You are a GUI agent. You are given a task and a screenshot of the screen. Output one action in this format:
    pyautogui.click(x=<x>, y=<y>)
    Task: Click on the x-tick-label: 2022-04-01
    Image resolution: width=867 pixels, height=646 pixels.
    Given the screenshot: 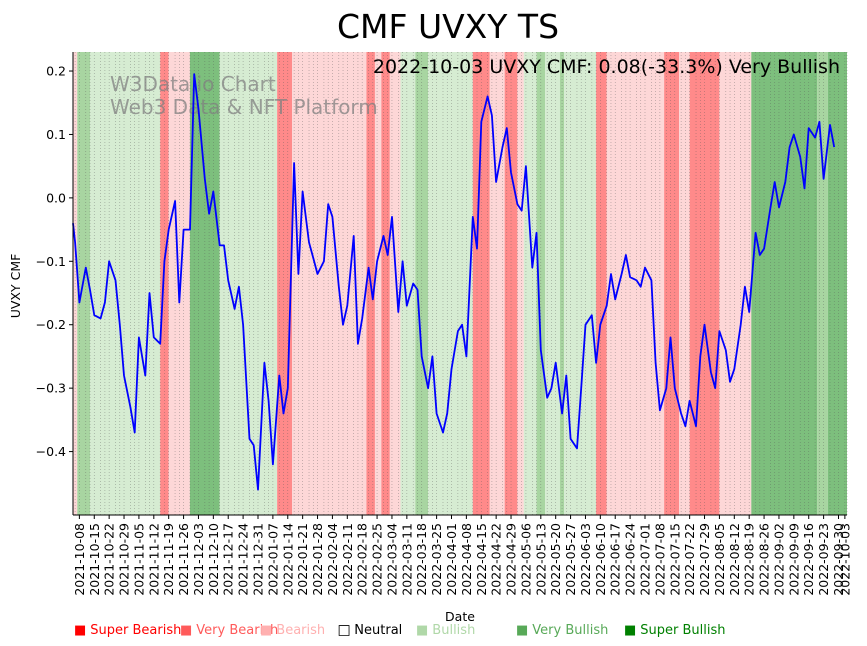 What is the action you would take?
    pyautogui.click(x=451, y=559)
    